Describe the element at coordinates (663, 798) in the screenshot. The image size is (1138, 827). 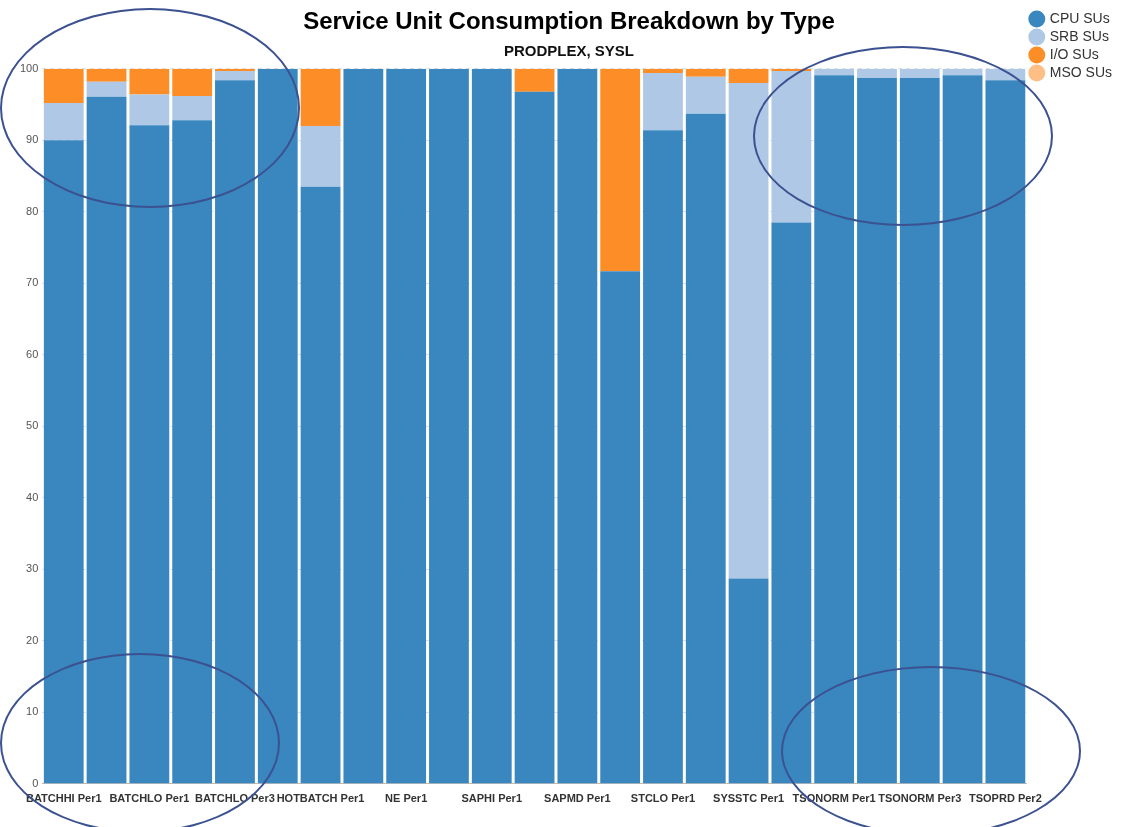
I see `x-tick-label: STCLO Per1` at that location.